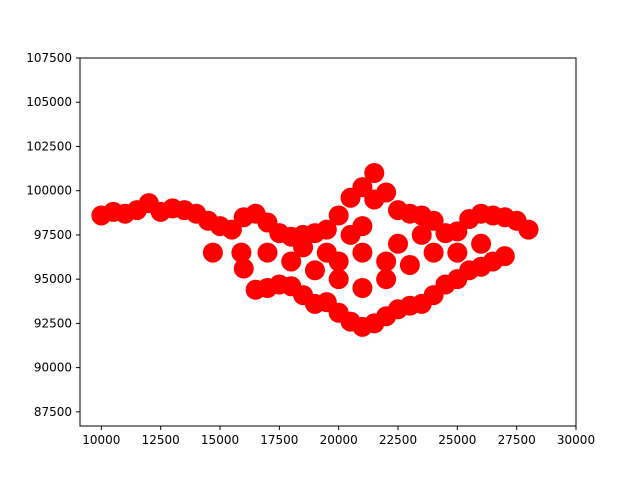 The image size is (640, 480). What do you see at coordinates (53, 368) in the screenshot?
I see `y-tick-label: 90000` at bounding box center [53, 368].